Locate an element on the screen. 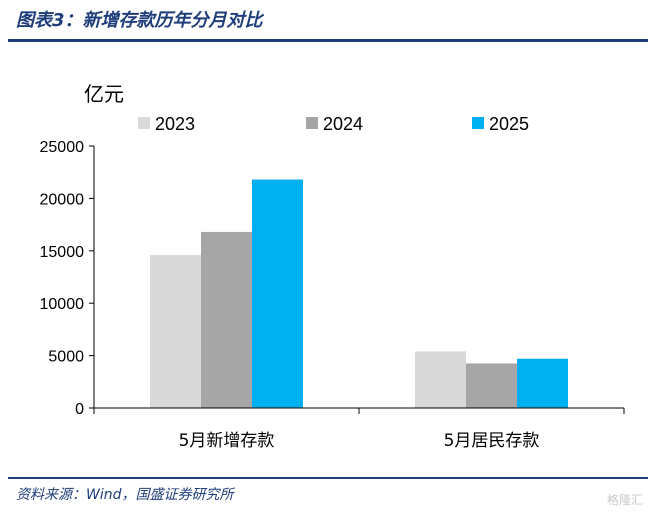  y-tick-label: 5000 is located at coordinates (66, 357).